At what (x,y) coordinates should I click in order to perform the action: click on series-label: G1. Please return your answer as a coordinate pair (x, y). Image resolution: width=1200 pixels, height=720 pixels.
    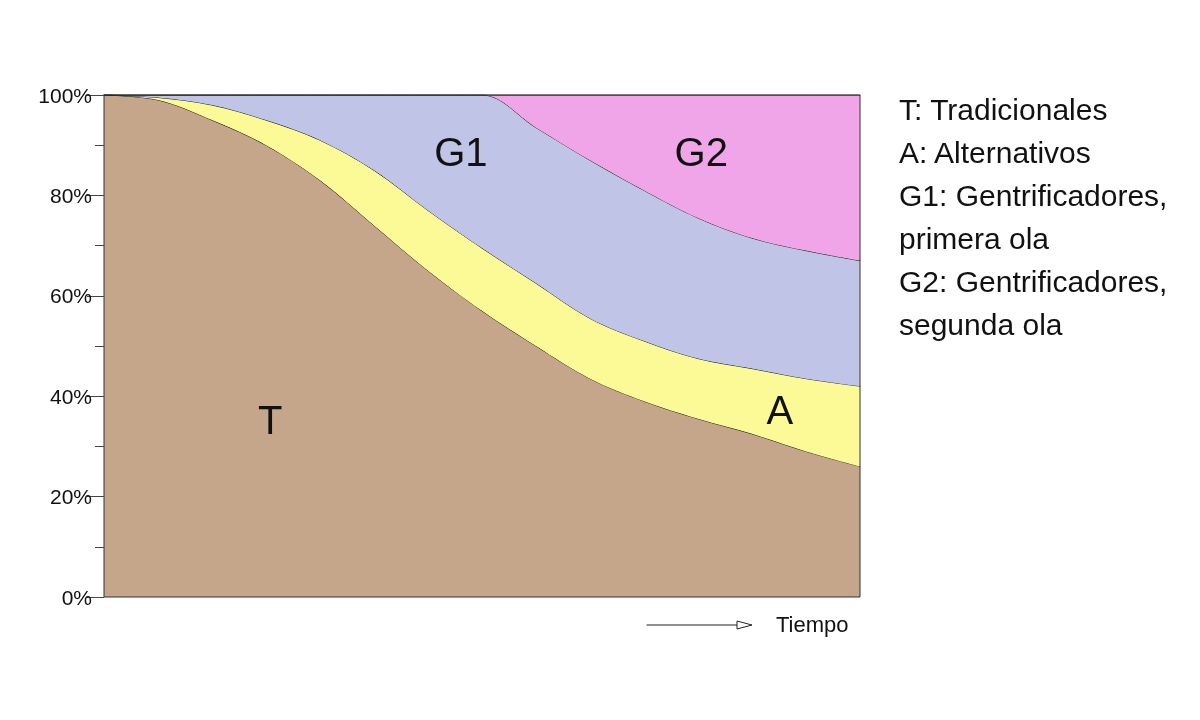
    Looking at the image, I should click on (461, 152).